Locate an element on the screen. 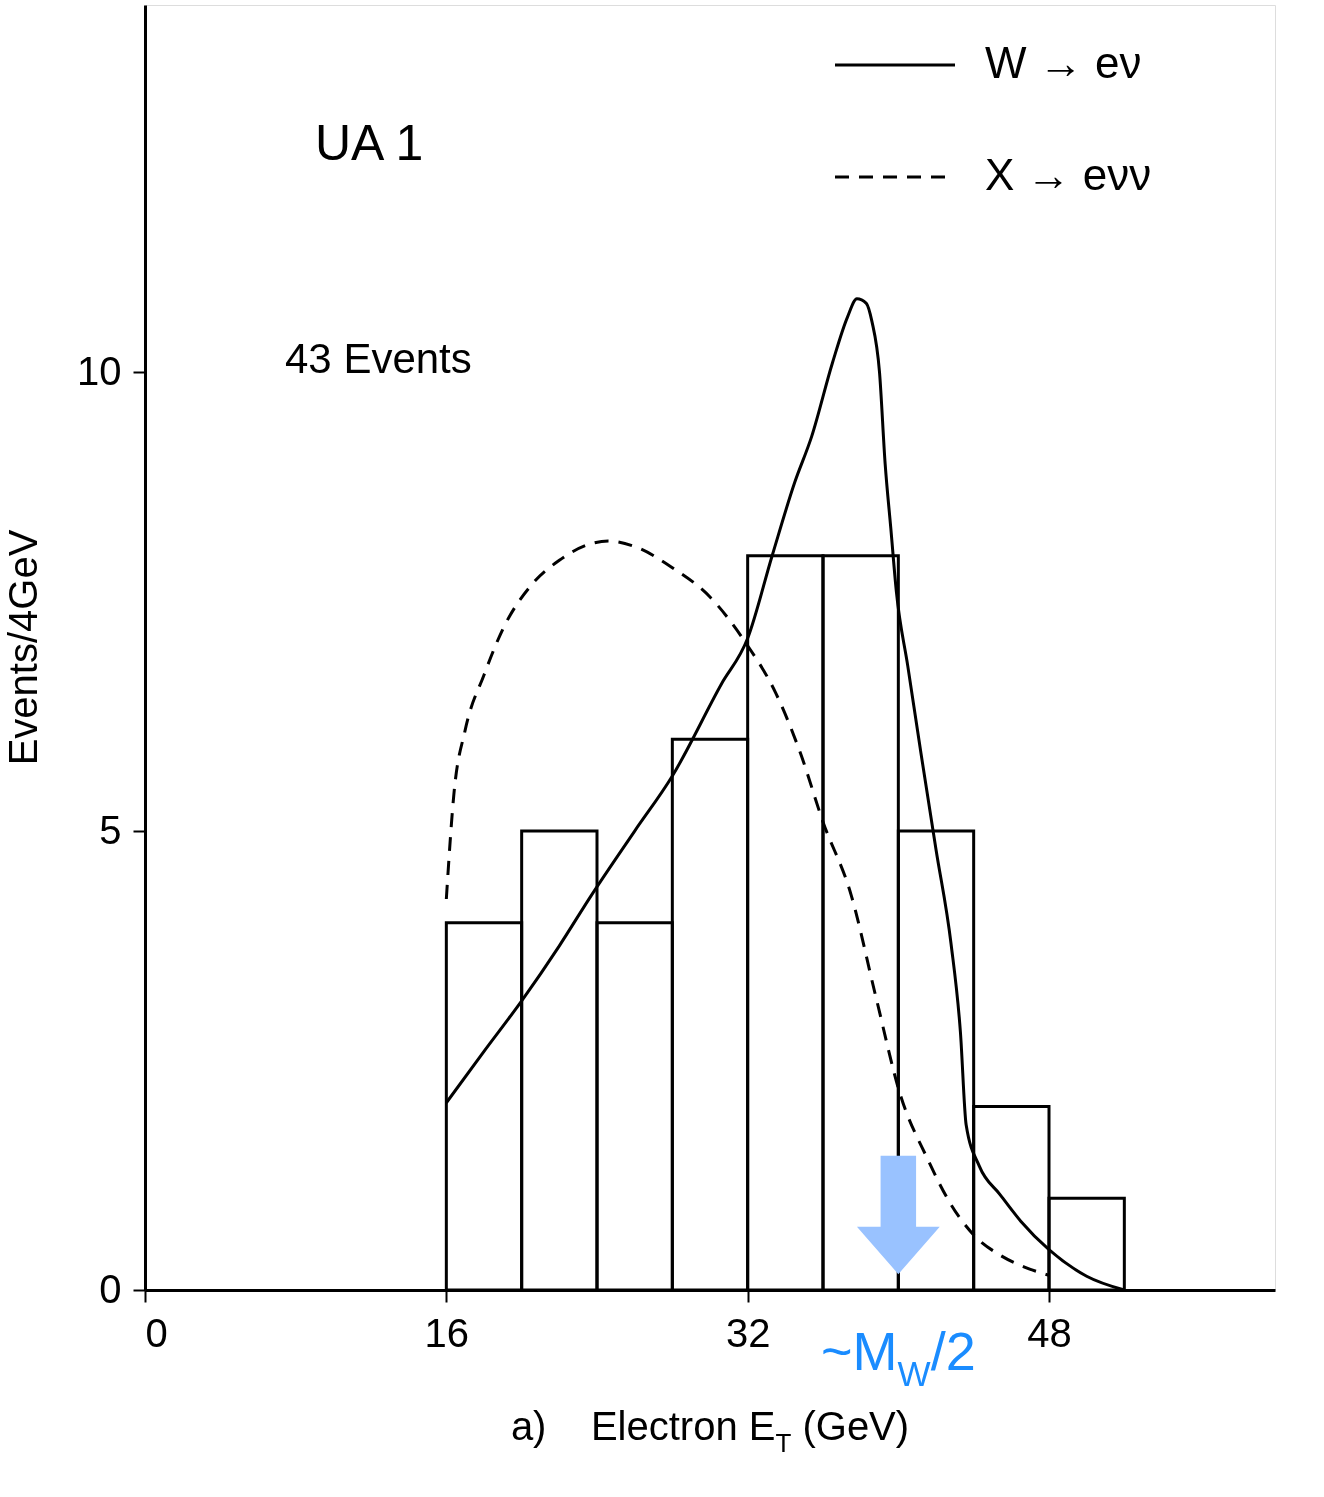 This screenshot has width=1324, height=1497. y-tick-label: 0 is located at coordinates (110, 1288).